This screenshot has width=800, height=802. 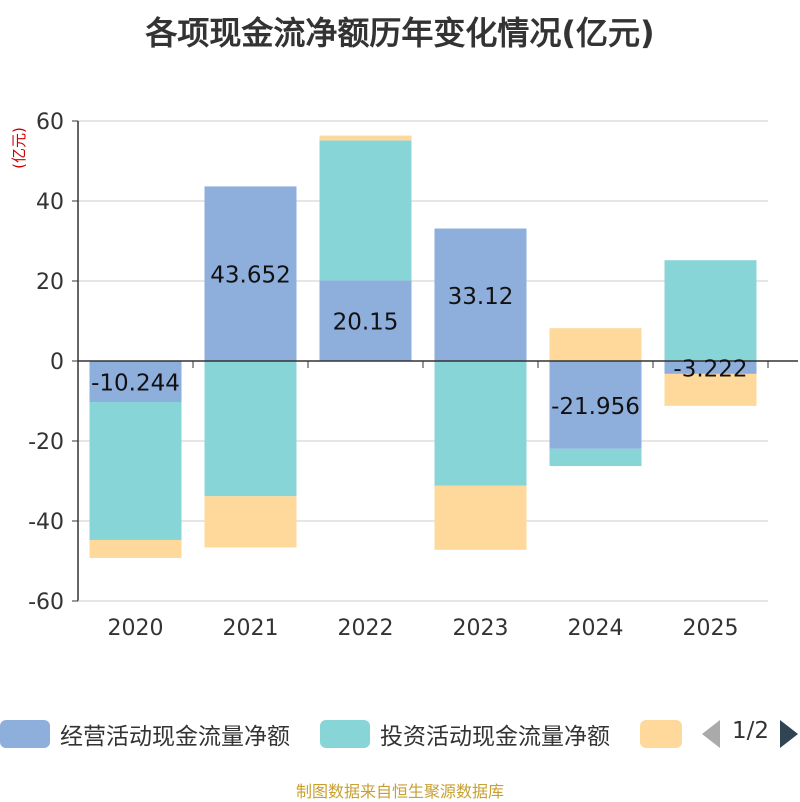 I want to click on chevron-left-icon, so click(x=711, y=734).